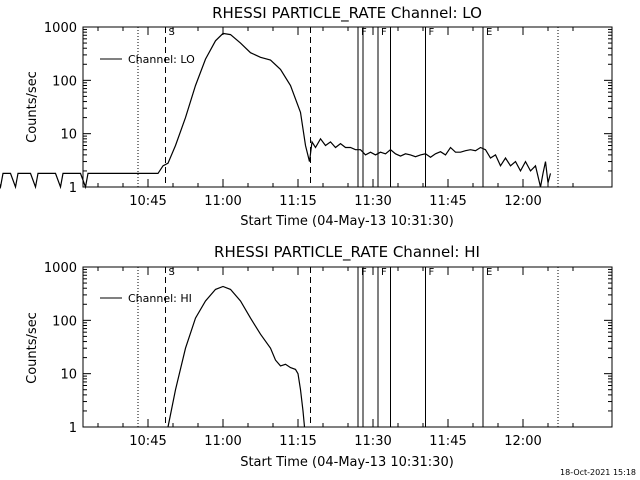  What do you see at coordinates (32, 107) in the screenshot?
I see `lo-y-axis-label: Counts/sec` at bounding box center [32, 107].